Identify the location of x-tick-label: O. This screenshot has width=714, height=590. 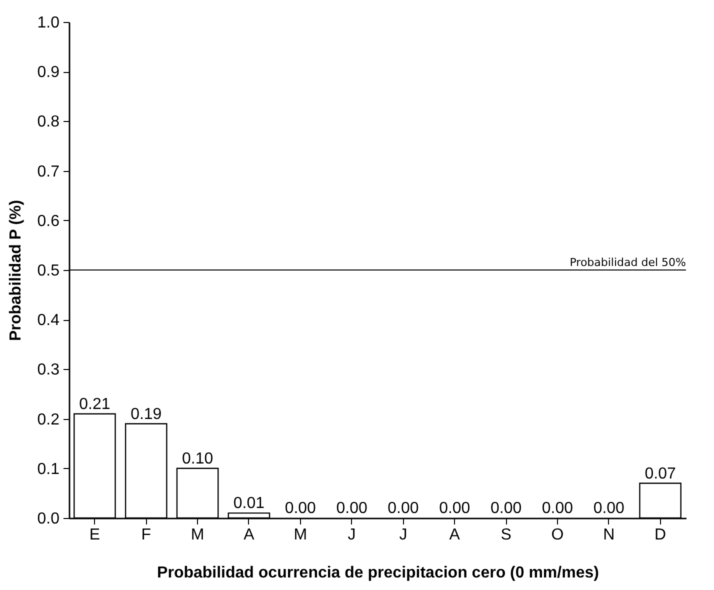
(557, 535).